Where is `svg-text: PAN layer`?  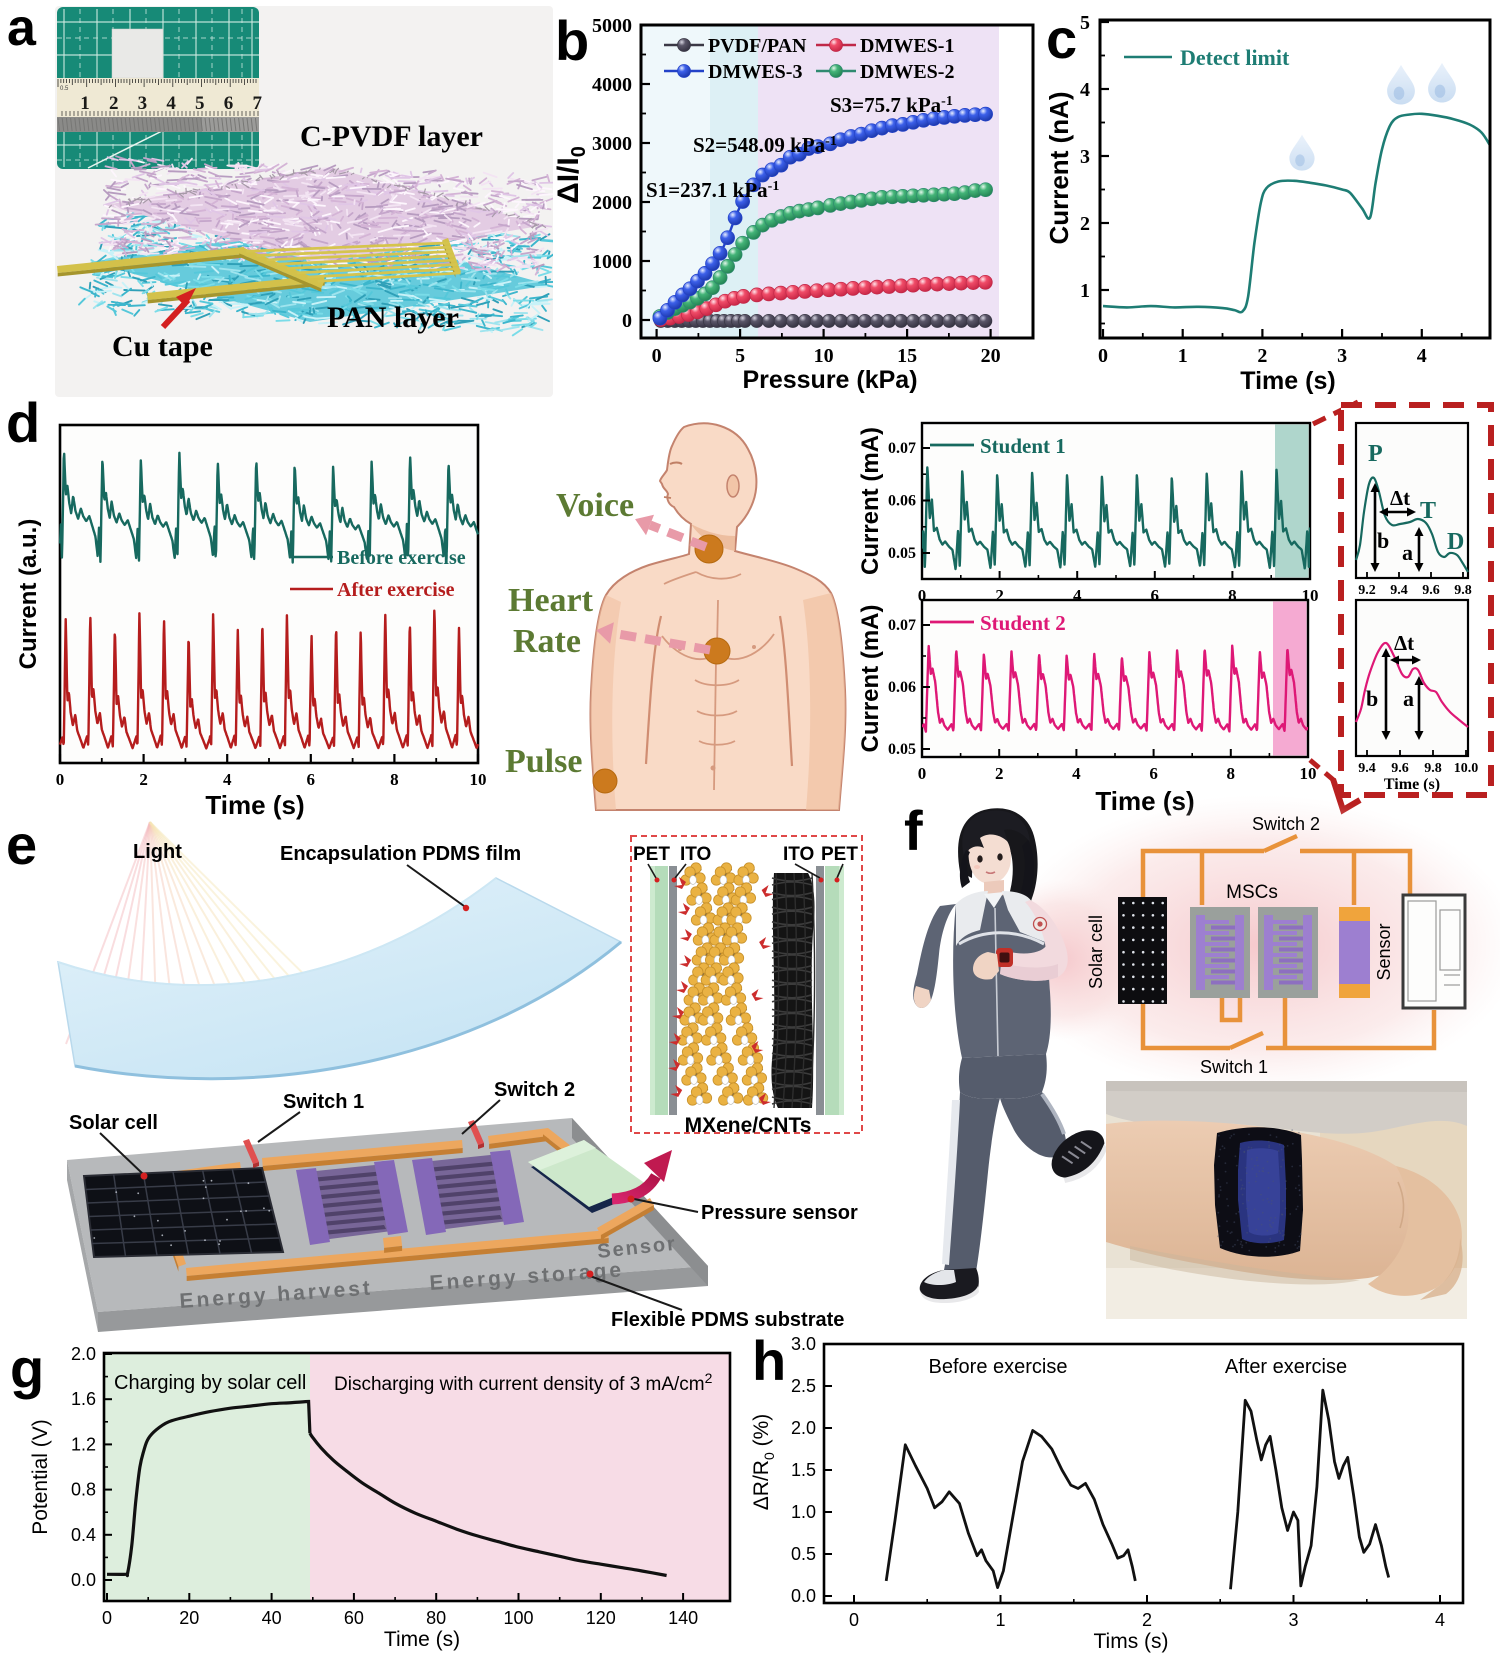 svg-text: PAN layer is located at coordinates (393, 317).